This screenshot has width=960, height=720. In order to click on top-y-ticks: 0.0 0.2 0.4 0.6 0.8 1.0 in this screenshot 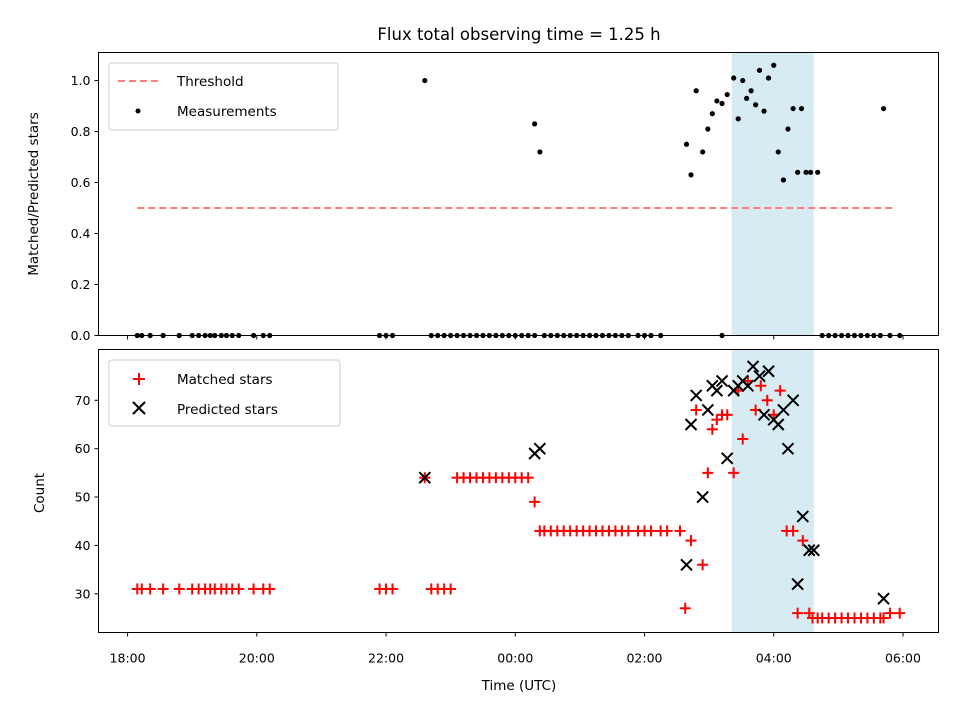, I will do `click(85, 208)`.